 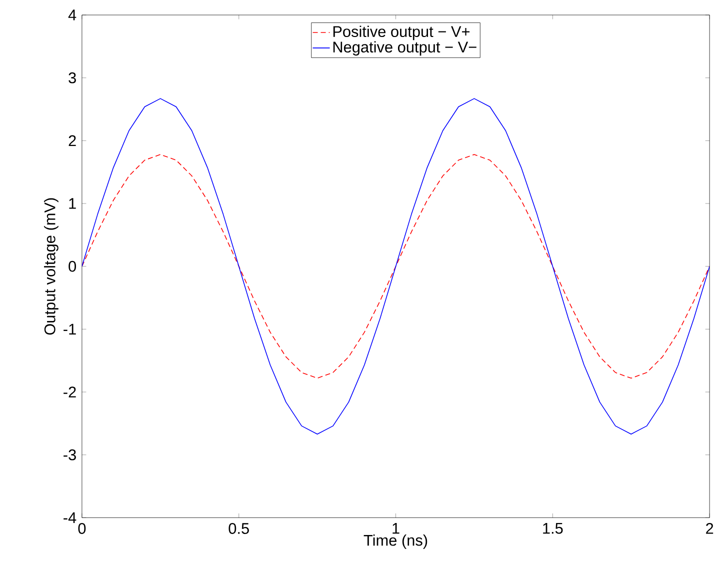 I want to click on y-tick-label: 4, so click(x=72, y=15).